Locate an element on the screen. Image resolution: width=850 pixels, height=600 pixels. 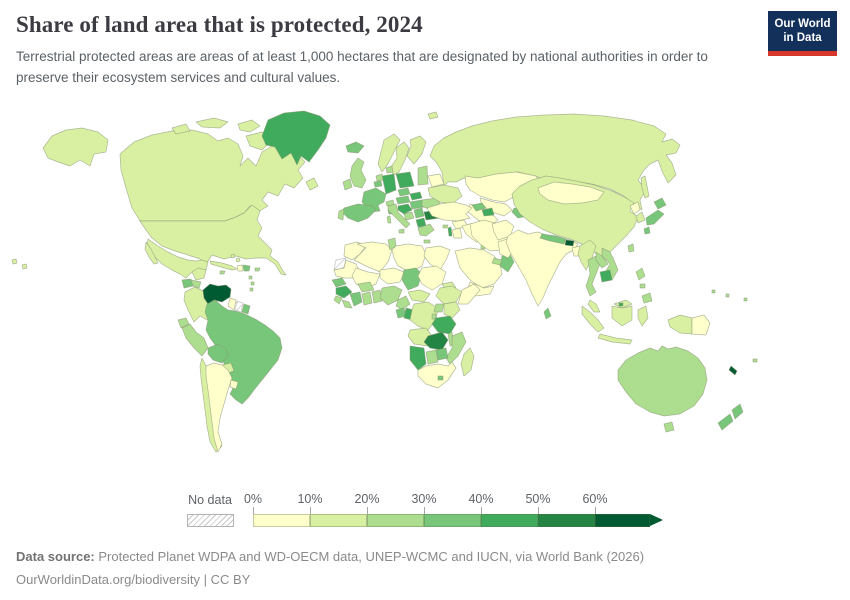
country-azerbaijan: Azerbaijan: 40-50% is located at coordinates (488, 212).